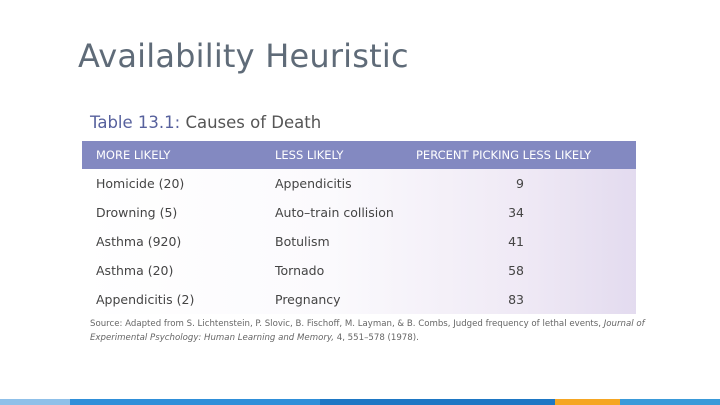  I want to click on slide-title: Availability Heuristic, so click(243, 56).